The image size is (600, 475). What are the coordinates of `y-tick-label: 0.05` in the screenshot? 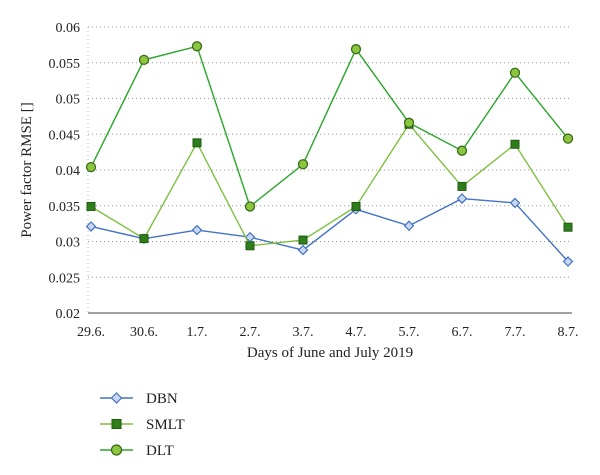 It's located at (68, 100).